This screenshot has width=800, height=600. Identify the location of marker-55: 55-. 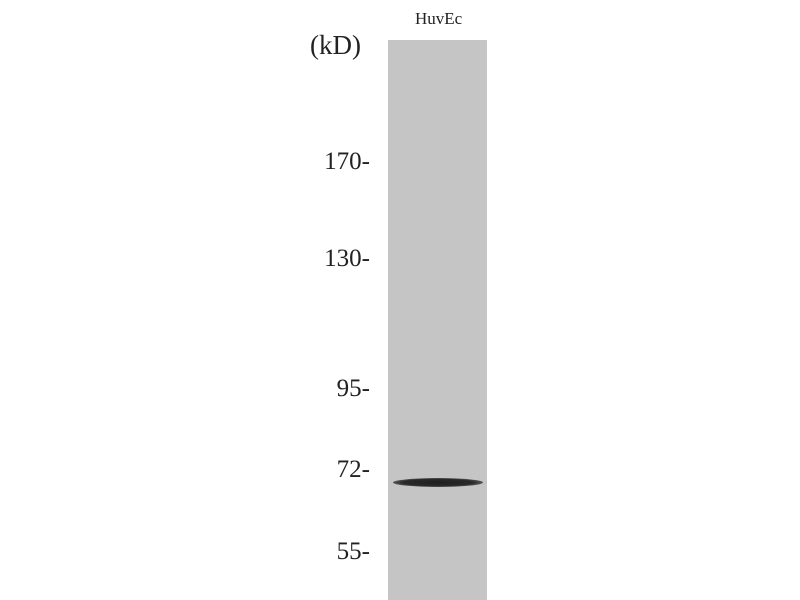
(353, 551).